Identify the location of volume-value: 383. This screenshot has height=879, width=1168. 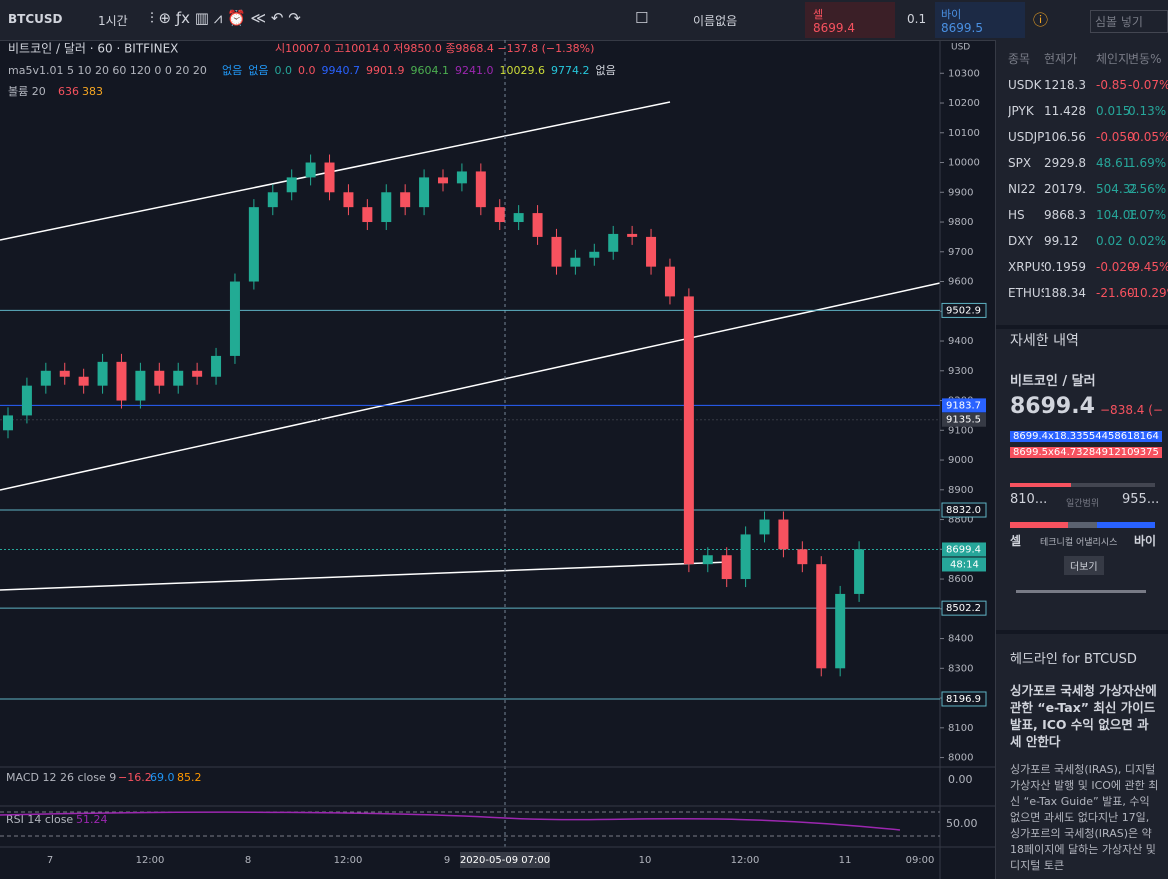
(92, 91).